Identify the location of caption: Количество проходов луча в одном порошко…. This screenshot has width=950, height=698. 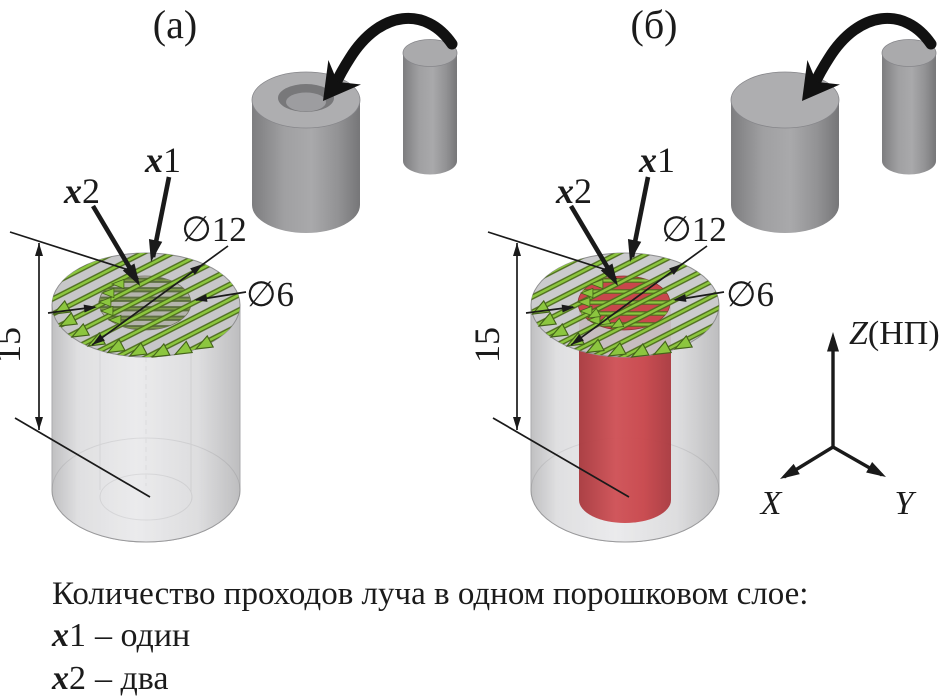
(430, 636).